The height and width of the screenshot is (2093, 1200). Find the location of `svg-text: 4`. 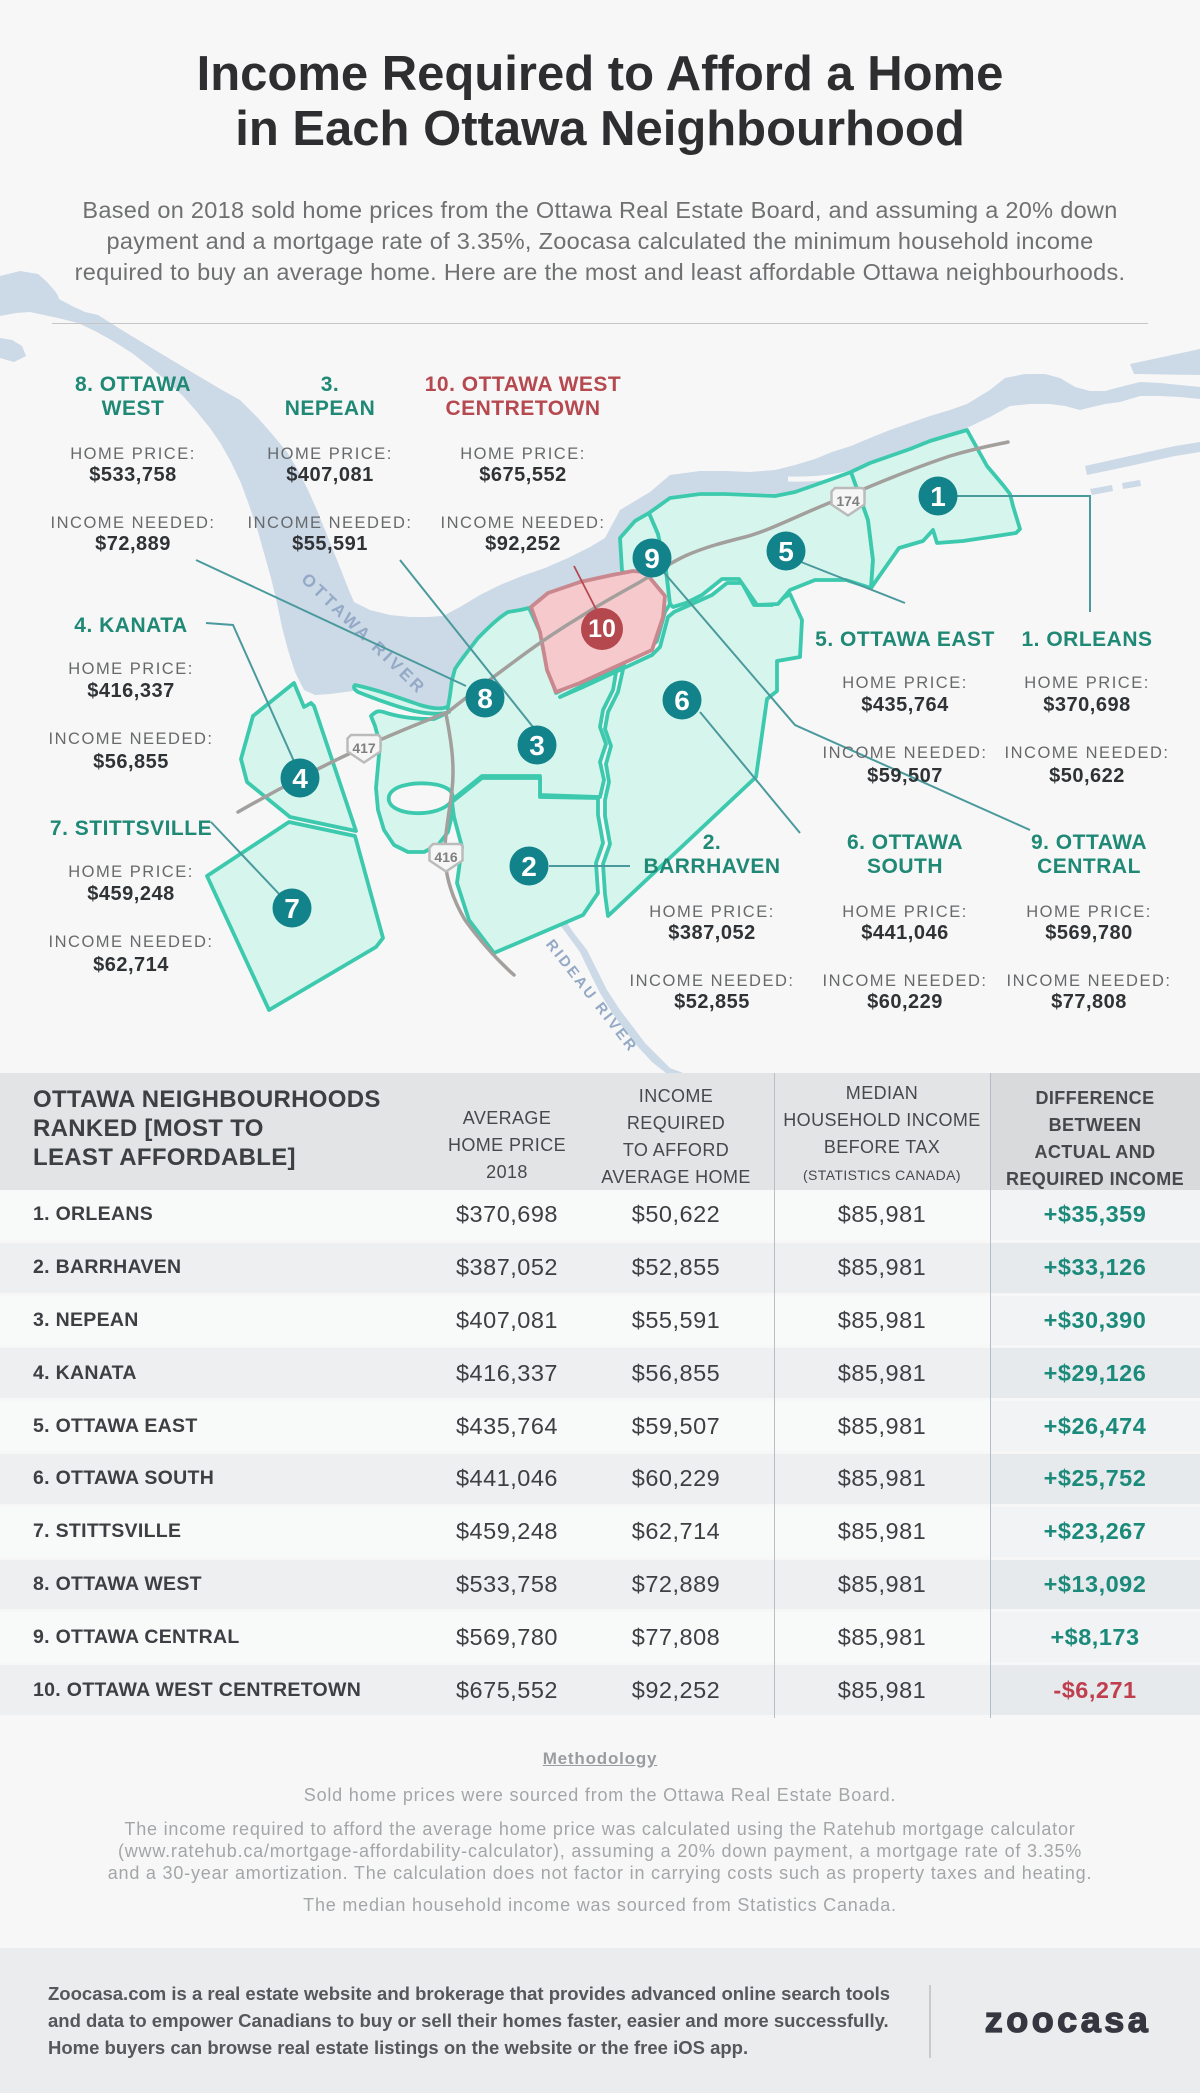

svg-text: 4 is located at coordinates (300, 778).